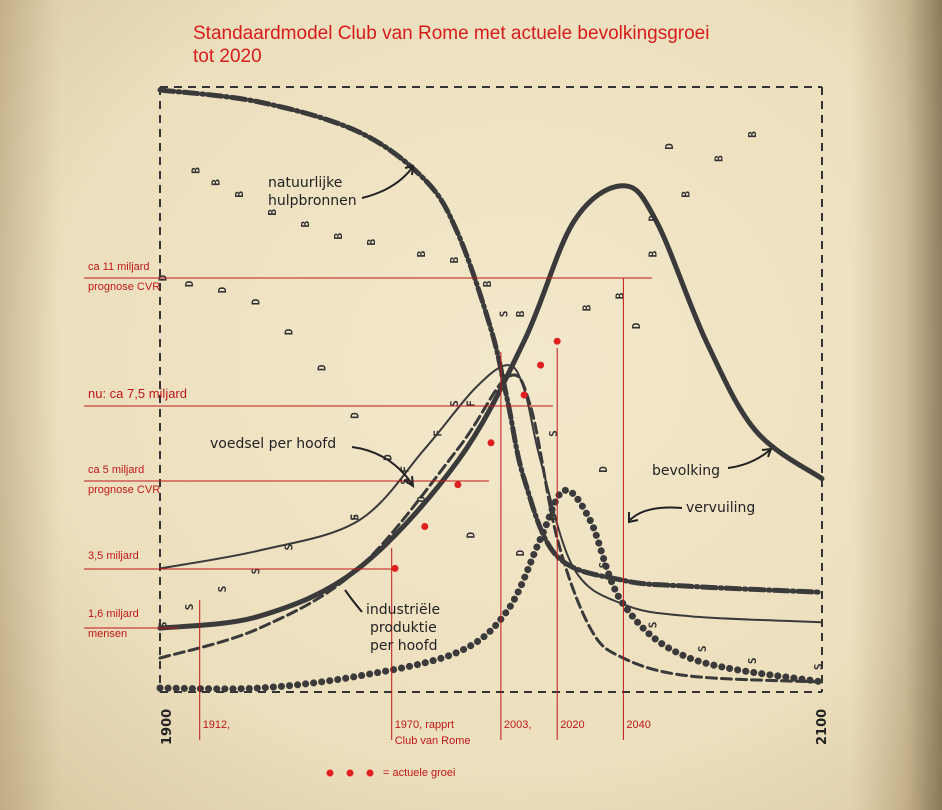  Describe the element at coordinates (553, 433) in the screenshot. I see `letter-s-9: S` at that location.